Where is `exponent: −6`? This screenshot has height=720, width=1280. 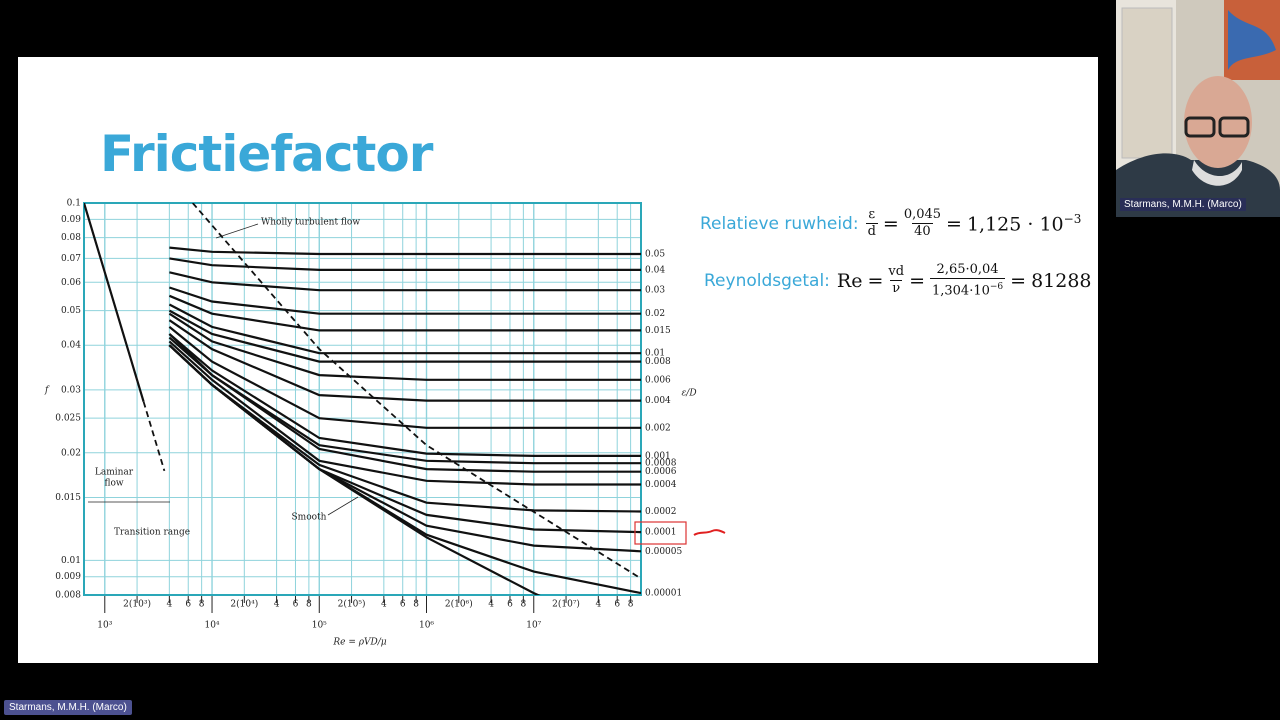 exponent: −6 is located at coordinates (996, 287).